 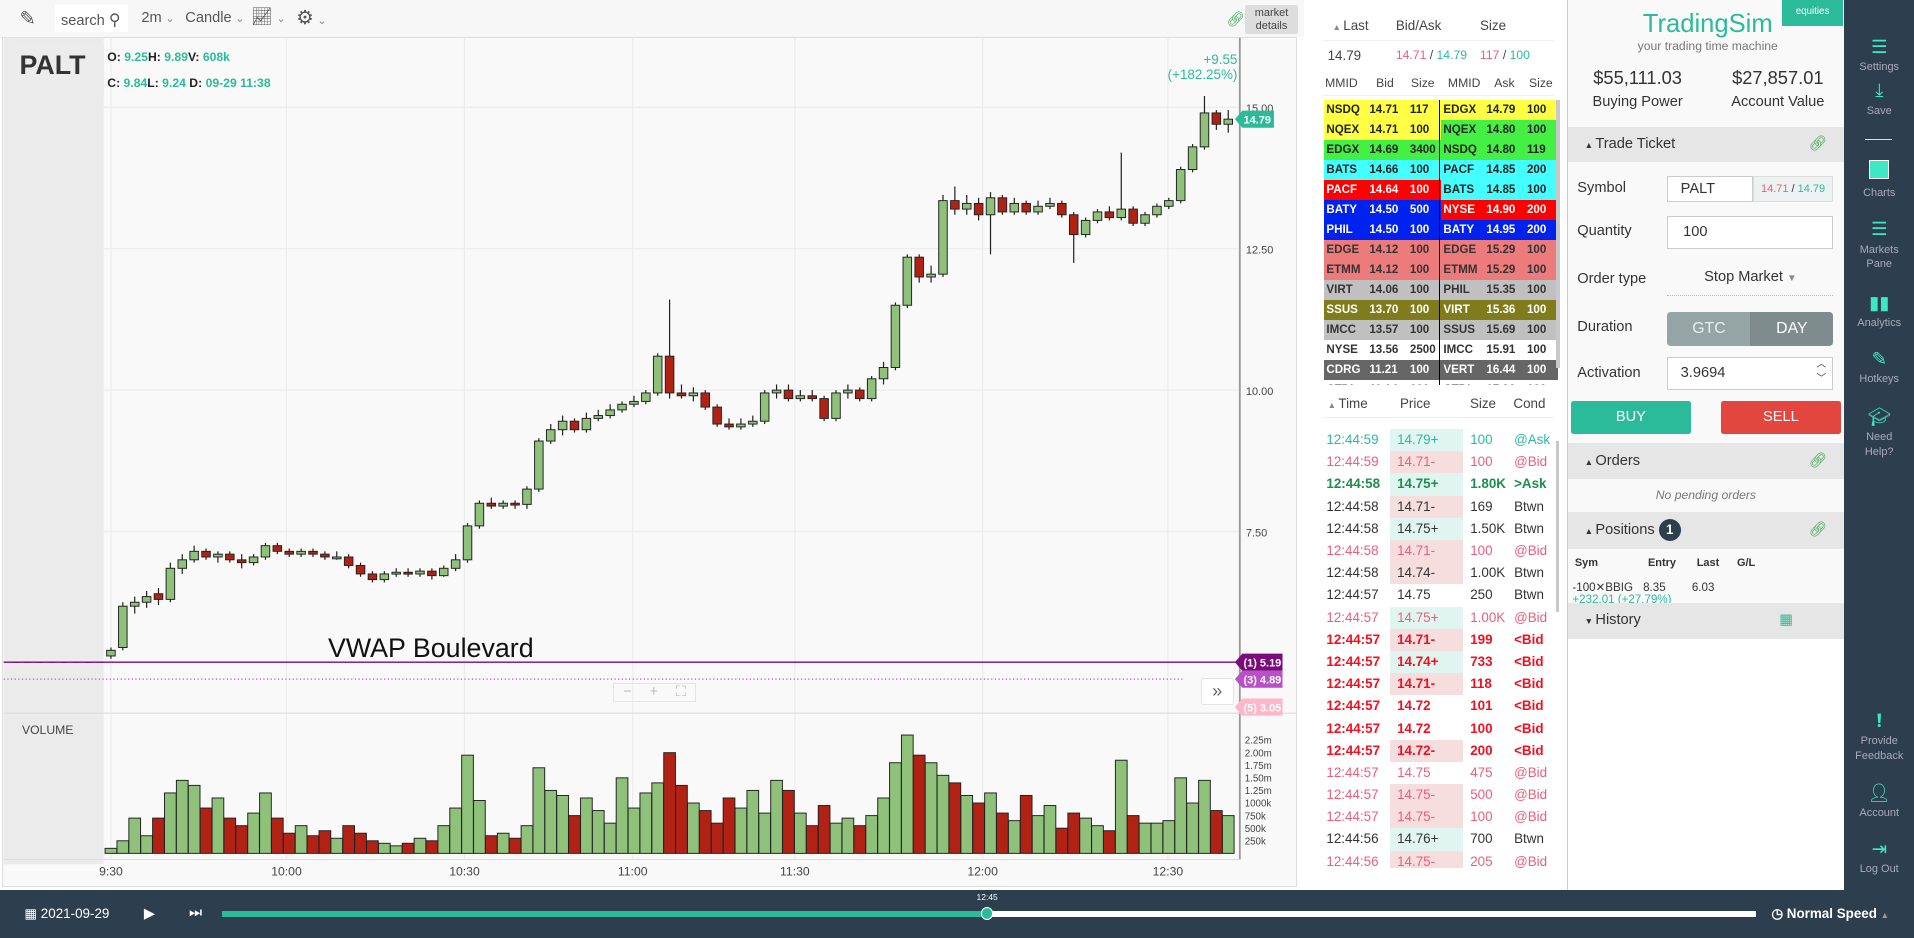 I want to click on activation-input: 3.9694 ︿ ﹀, so click(x=1750, y=374).